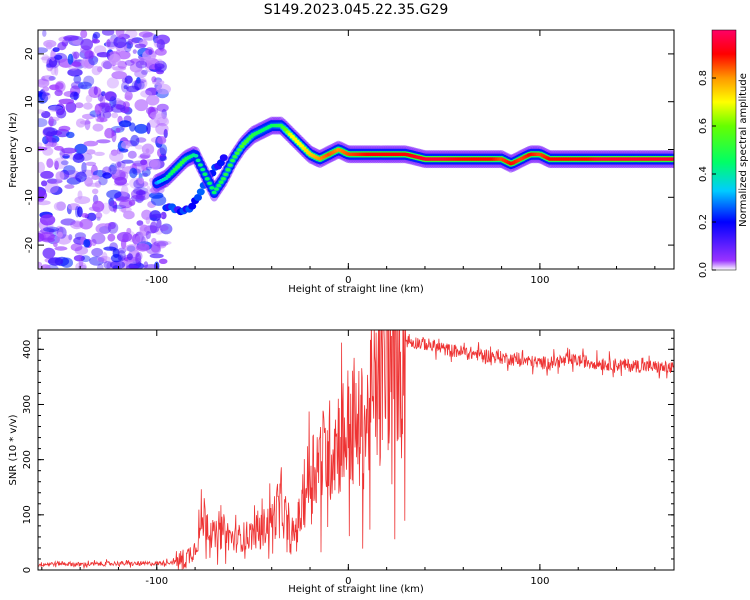 This screenshot has height=600, width=750. Describe the element at coordinates (356, 589) in the screenshot. I see `snr-xlabel: Height of straight line (km)` at that location.